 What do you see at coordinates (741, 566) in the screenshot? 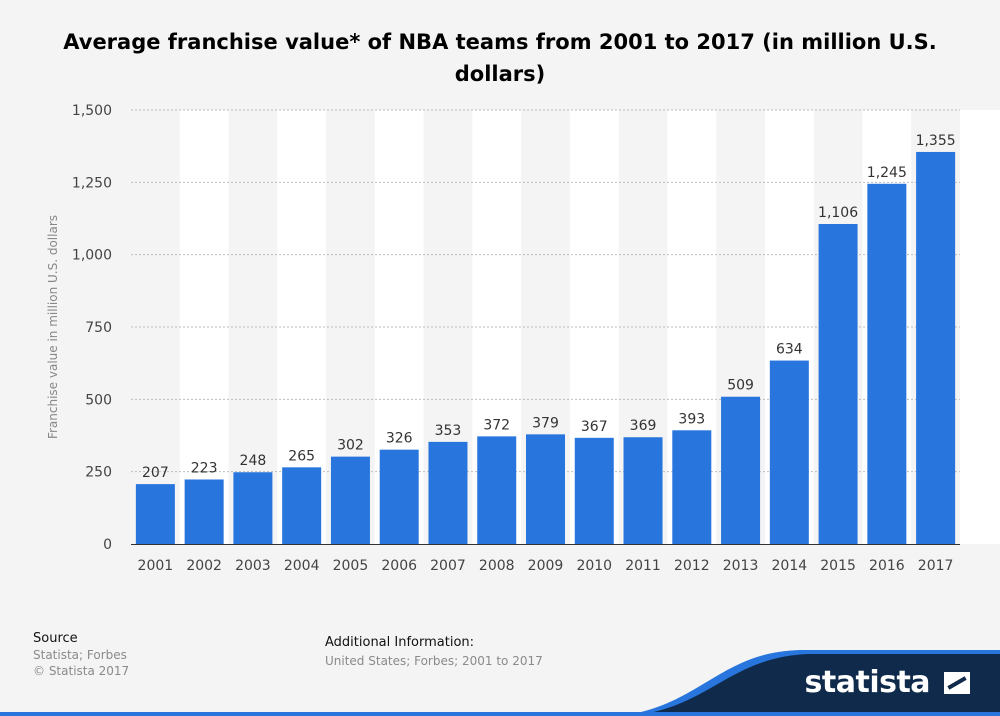
I see `x-tick-label: 2013` at bounding box center [741, 566].